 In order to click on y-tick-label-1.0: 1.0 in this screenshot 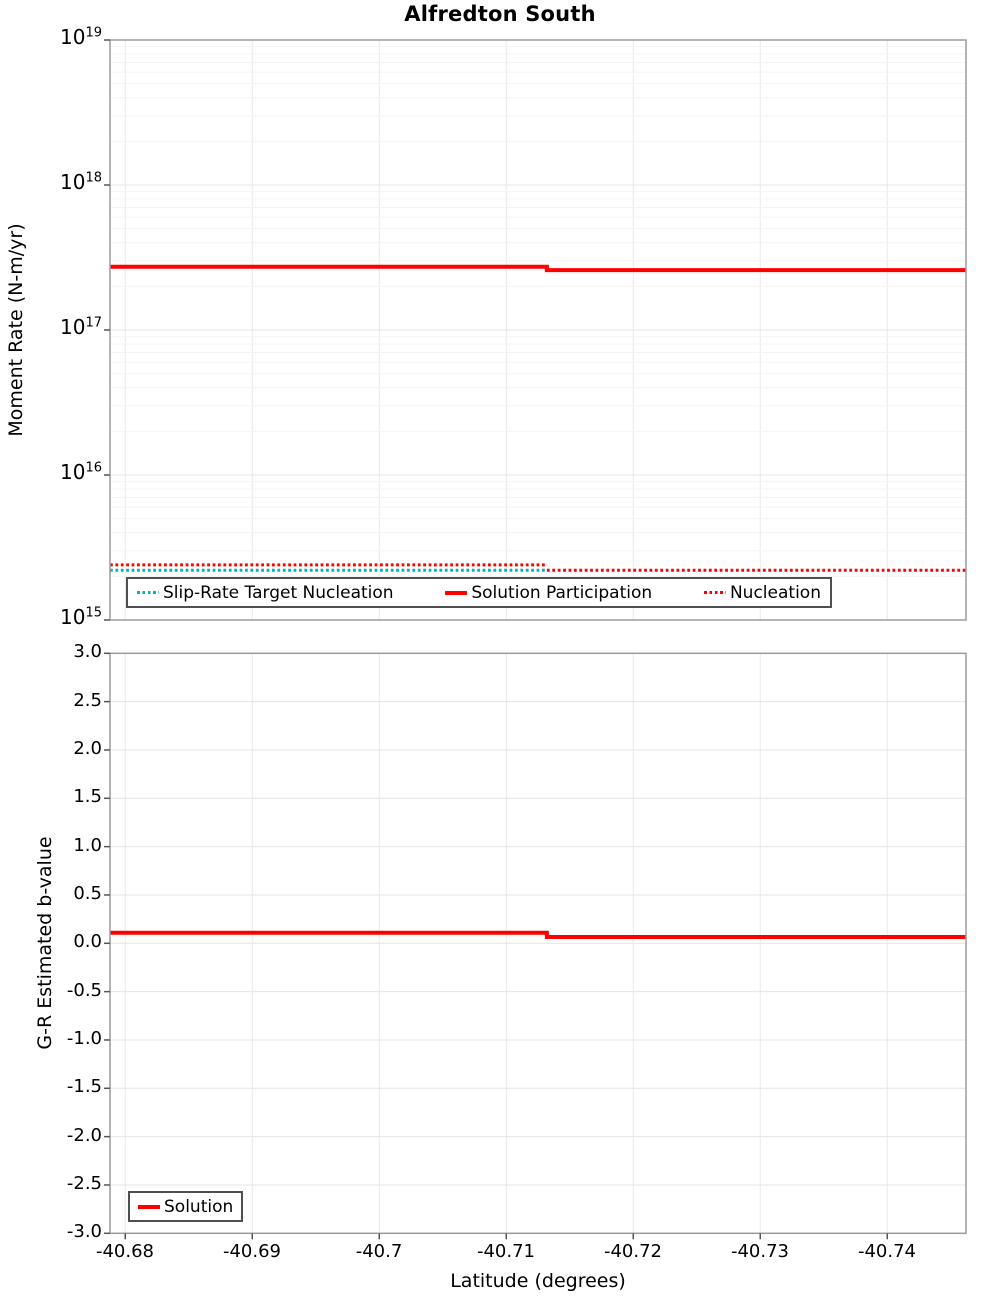, I will do `click(87, 845)`.